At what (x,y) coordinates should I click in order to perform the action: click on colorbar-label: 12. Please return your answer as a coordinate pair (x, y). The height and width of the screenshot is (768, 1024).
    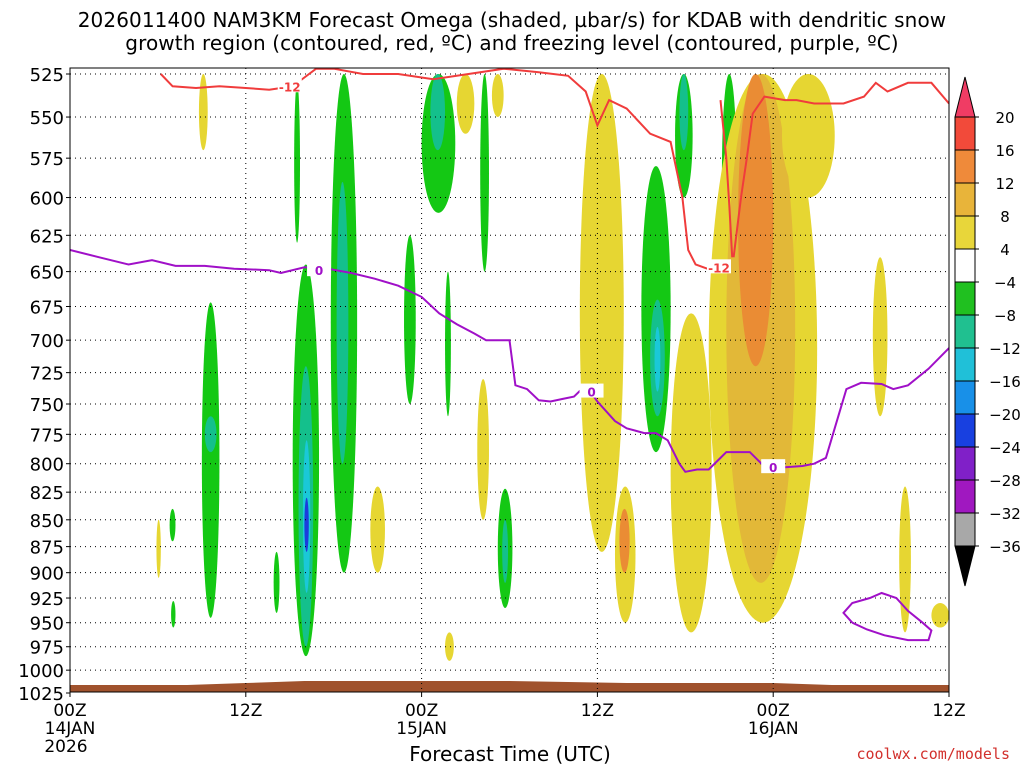
    Looking at the image, I should click on (1004, 184).